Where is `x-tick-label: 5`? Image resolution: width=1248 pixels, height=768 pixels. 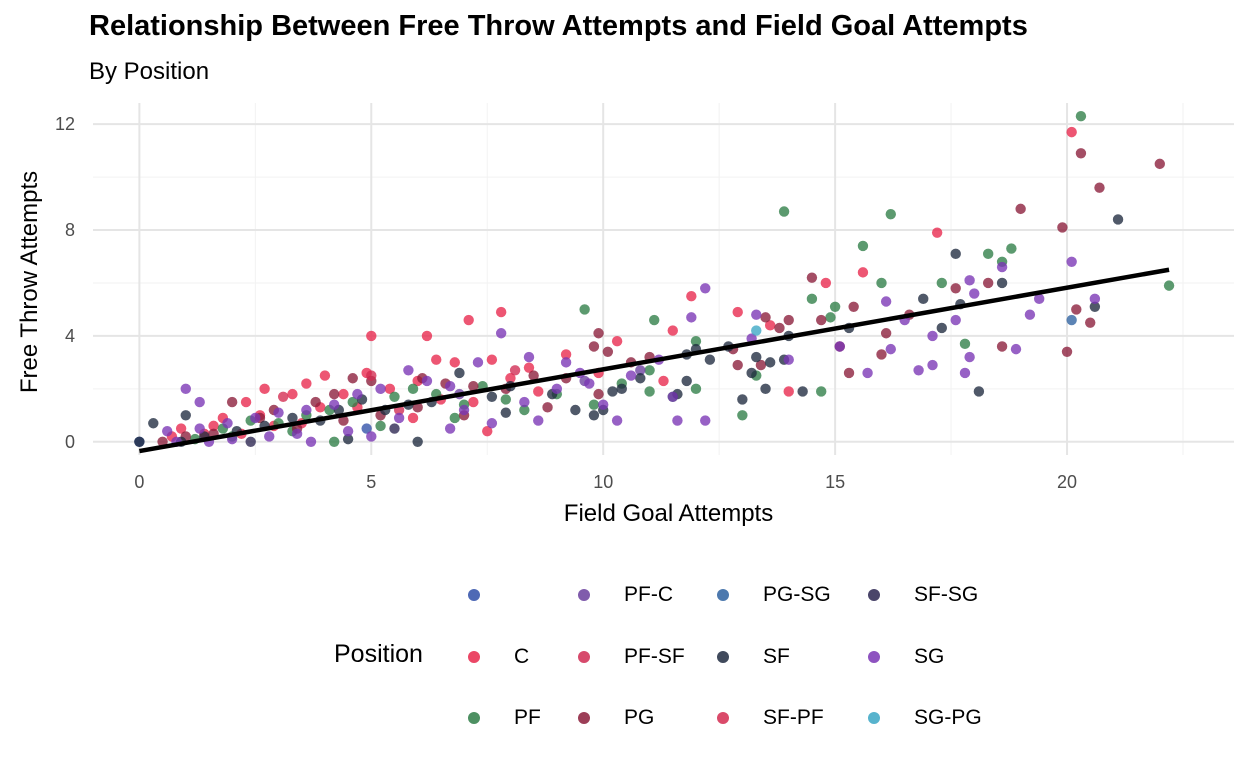
x-tick-label: 5 is located at coordinates (371, 482).